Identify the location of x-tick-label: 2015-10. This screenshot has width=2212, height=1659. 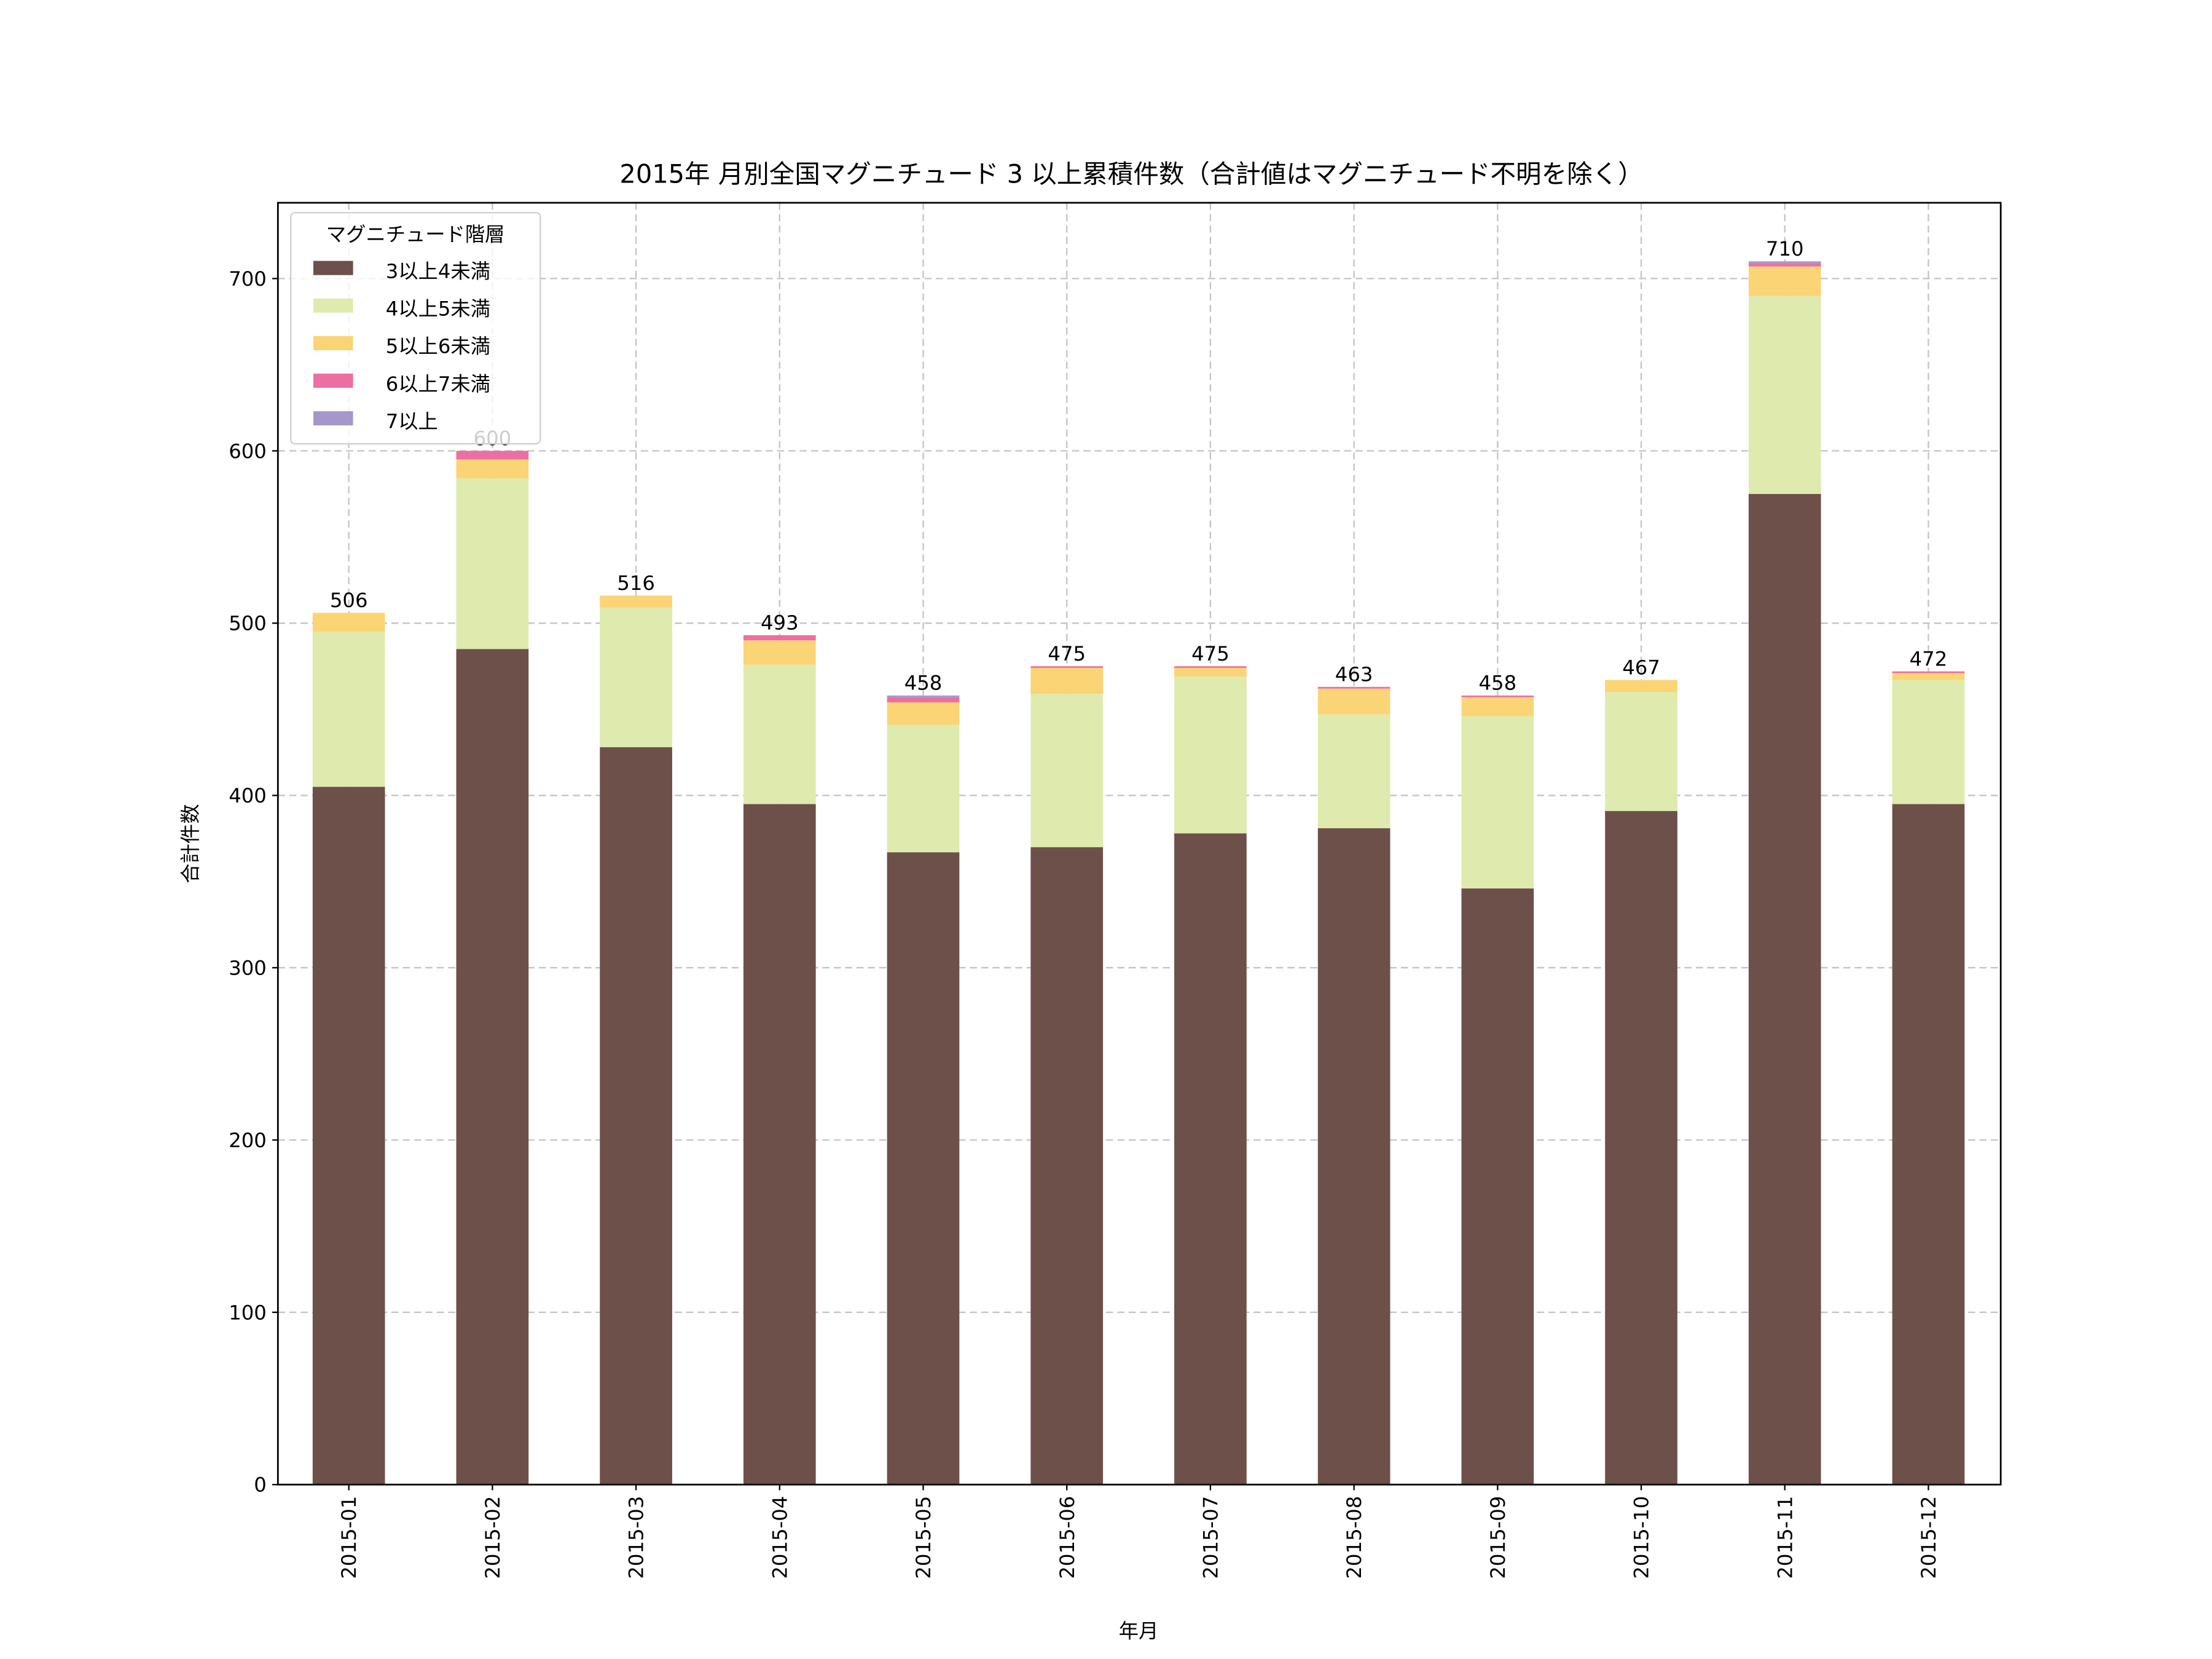
(1641, 1537).